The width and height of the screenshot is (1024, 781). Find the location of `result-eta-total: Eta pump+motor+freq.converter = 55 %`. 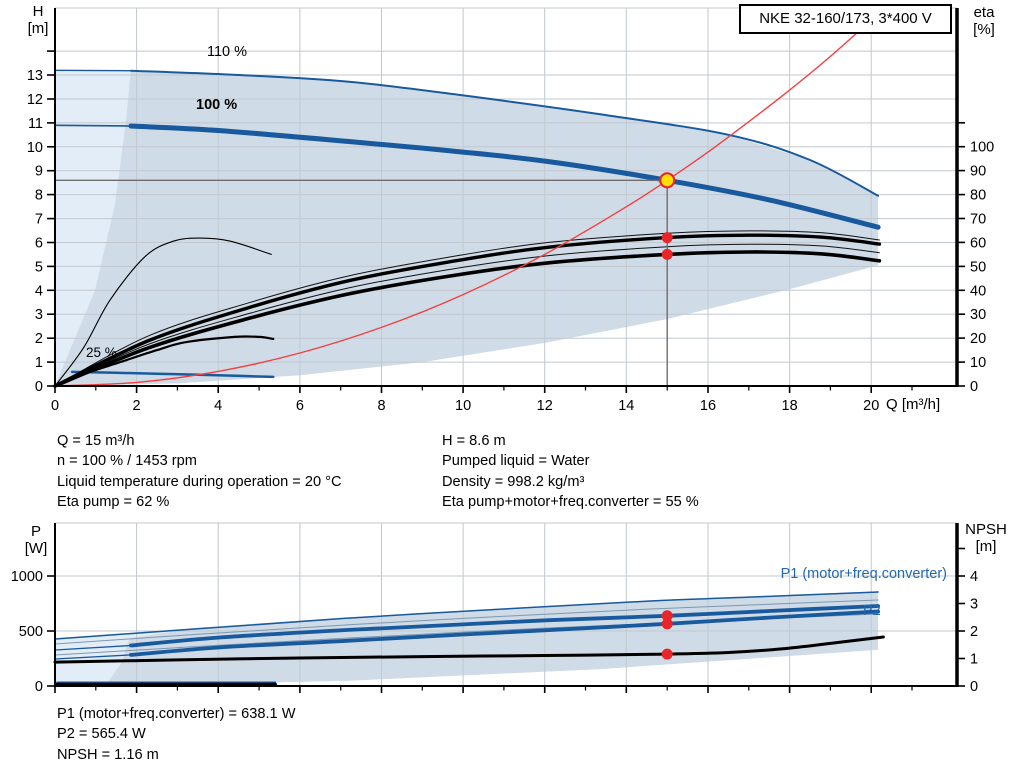

result-eta-total: Eta pump+motor+freq.converter = 55 % is located at coordinates (570, 502).